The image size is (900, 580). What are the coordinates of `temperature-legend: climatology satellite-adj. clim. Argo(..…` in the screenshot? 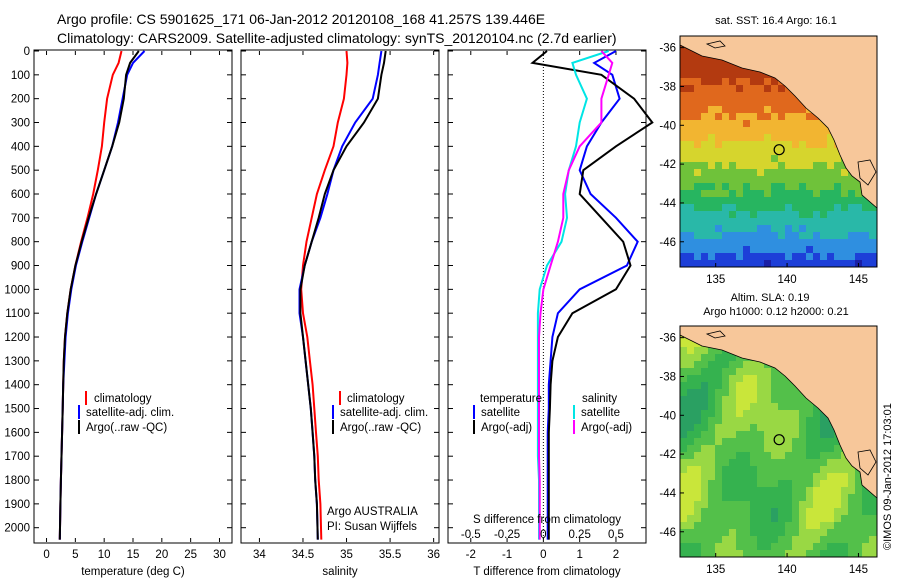 It's located at (126, 412).